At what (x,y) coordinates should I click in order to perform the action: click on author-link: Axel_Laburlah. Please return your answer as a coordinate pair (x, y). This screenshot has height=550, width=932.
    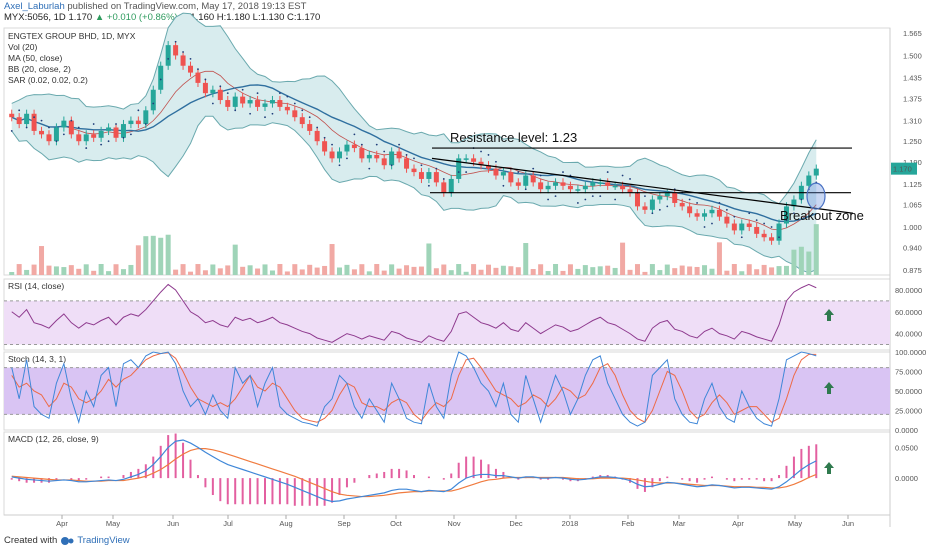
    Looking at the image, I should click on (34, 6).